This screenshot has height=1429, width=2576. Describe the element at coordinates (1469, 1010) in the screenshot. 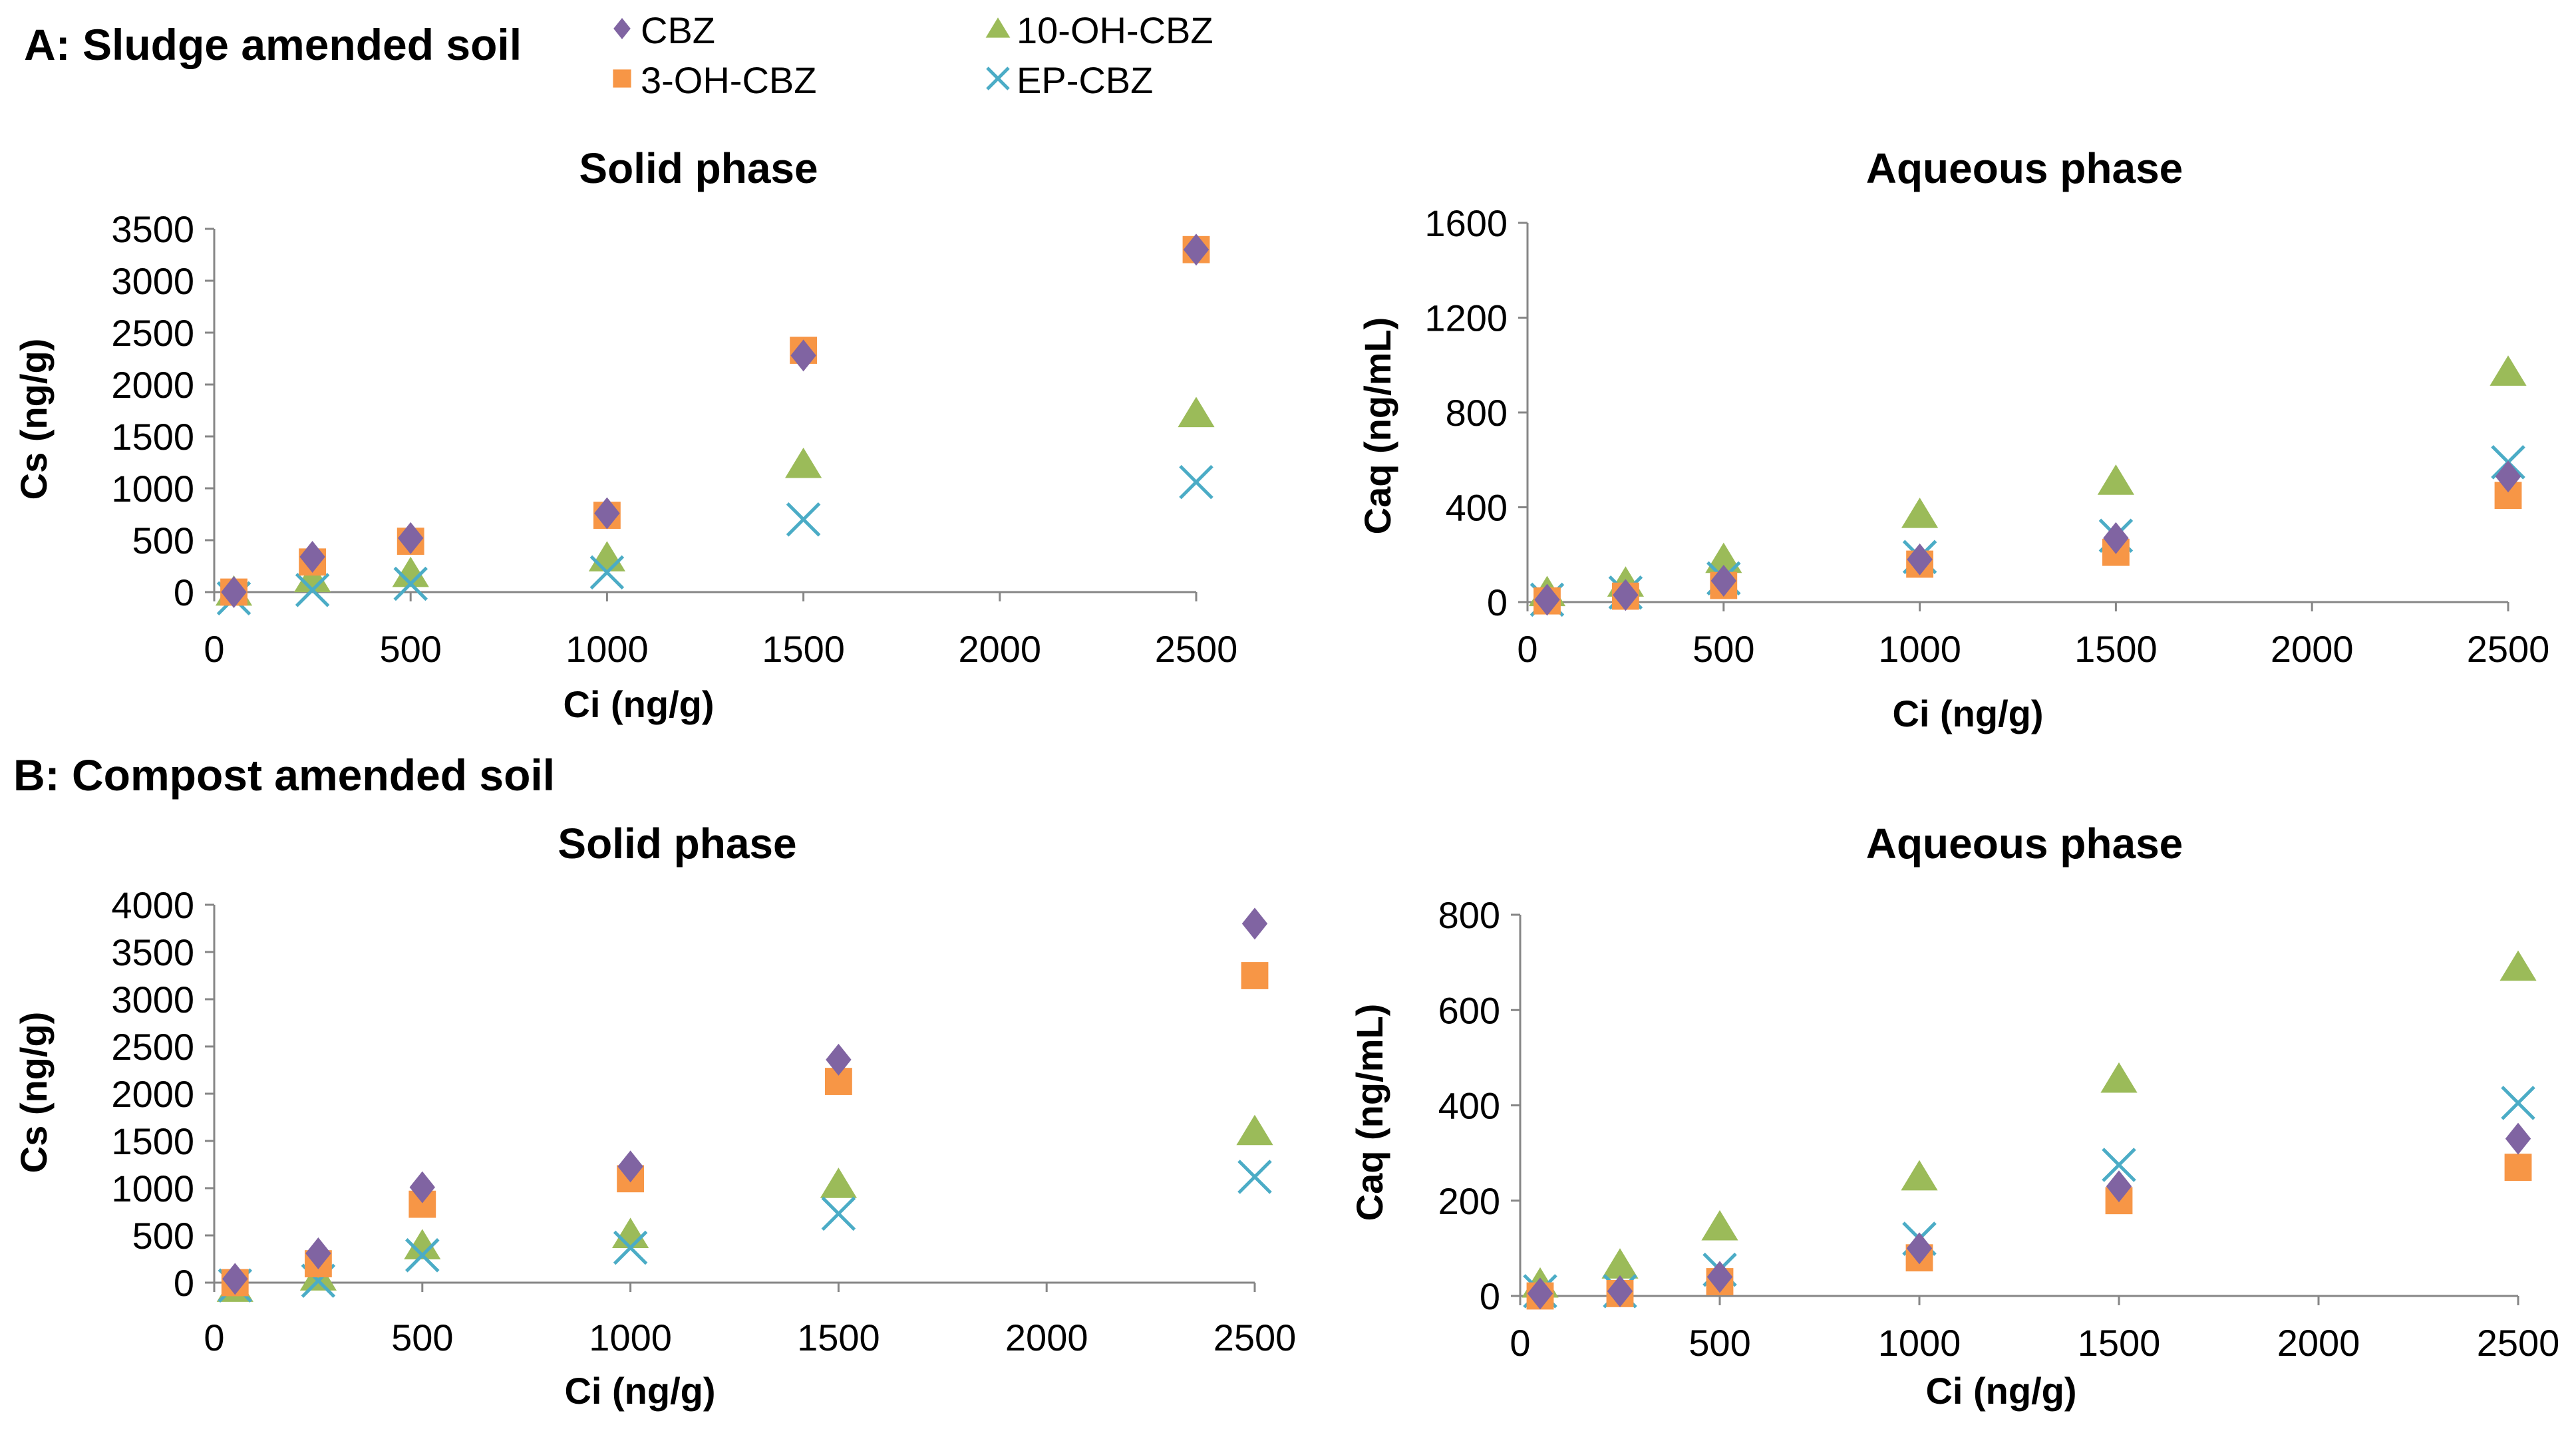

I see `y-tick-label: 600` at that location.